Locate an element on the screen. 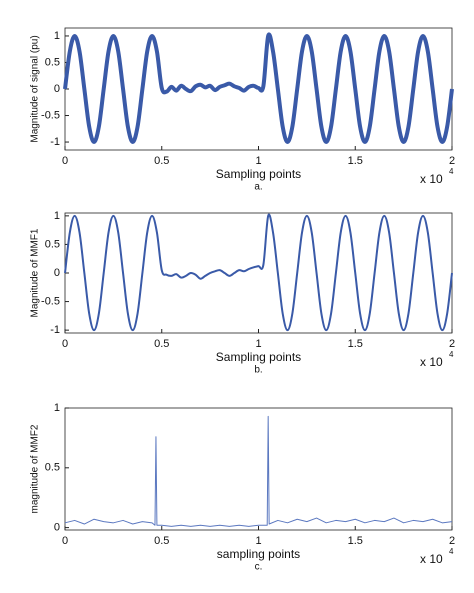 Image resolution: width=474 pixels, height=593 pixels. caption: c. is located at coordinates (259, 567).